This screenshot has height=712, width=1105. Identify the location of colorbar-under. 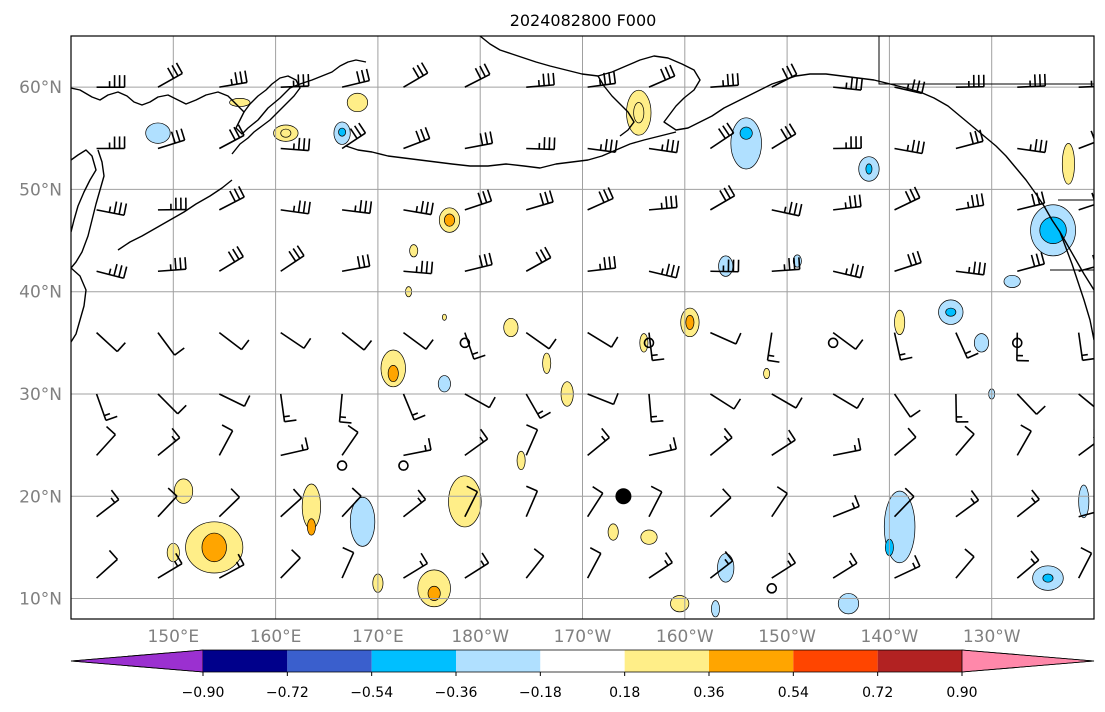
(137, 661).